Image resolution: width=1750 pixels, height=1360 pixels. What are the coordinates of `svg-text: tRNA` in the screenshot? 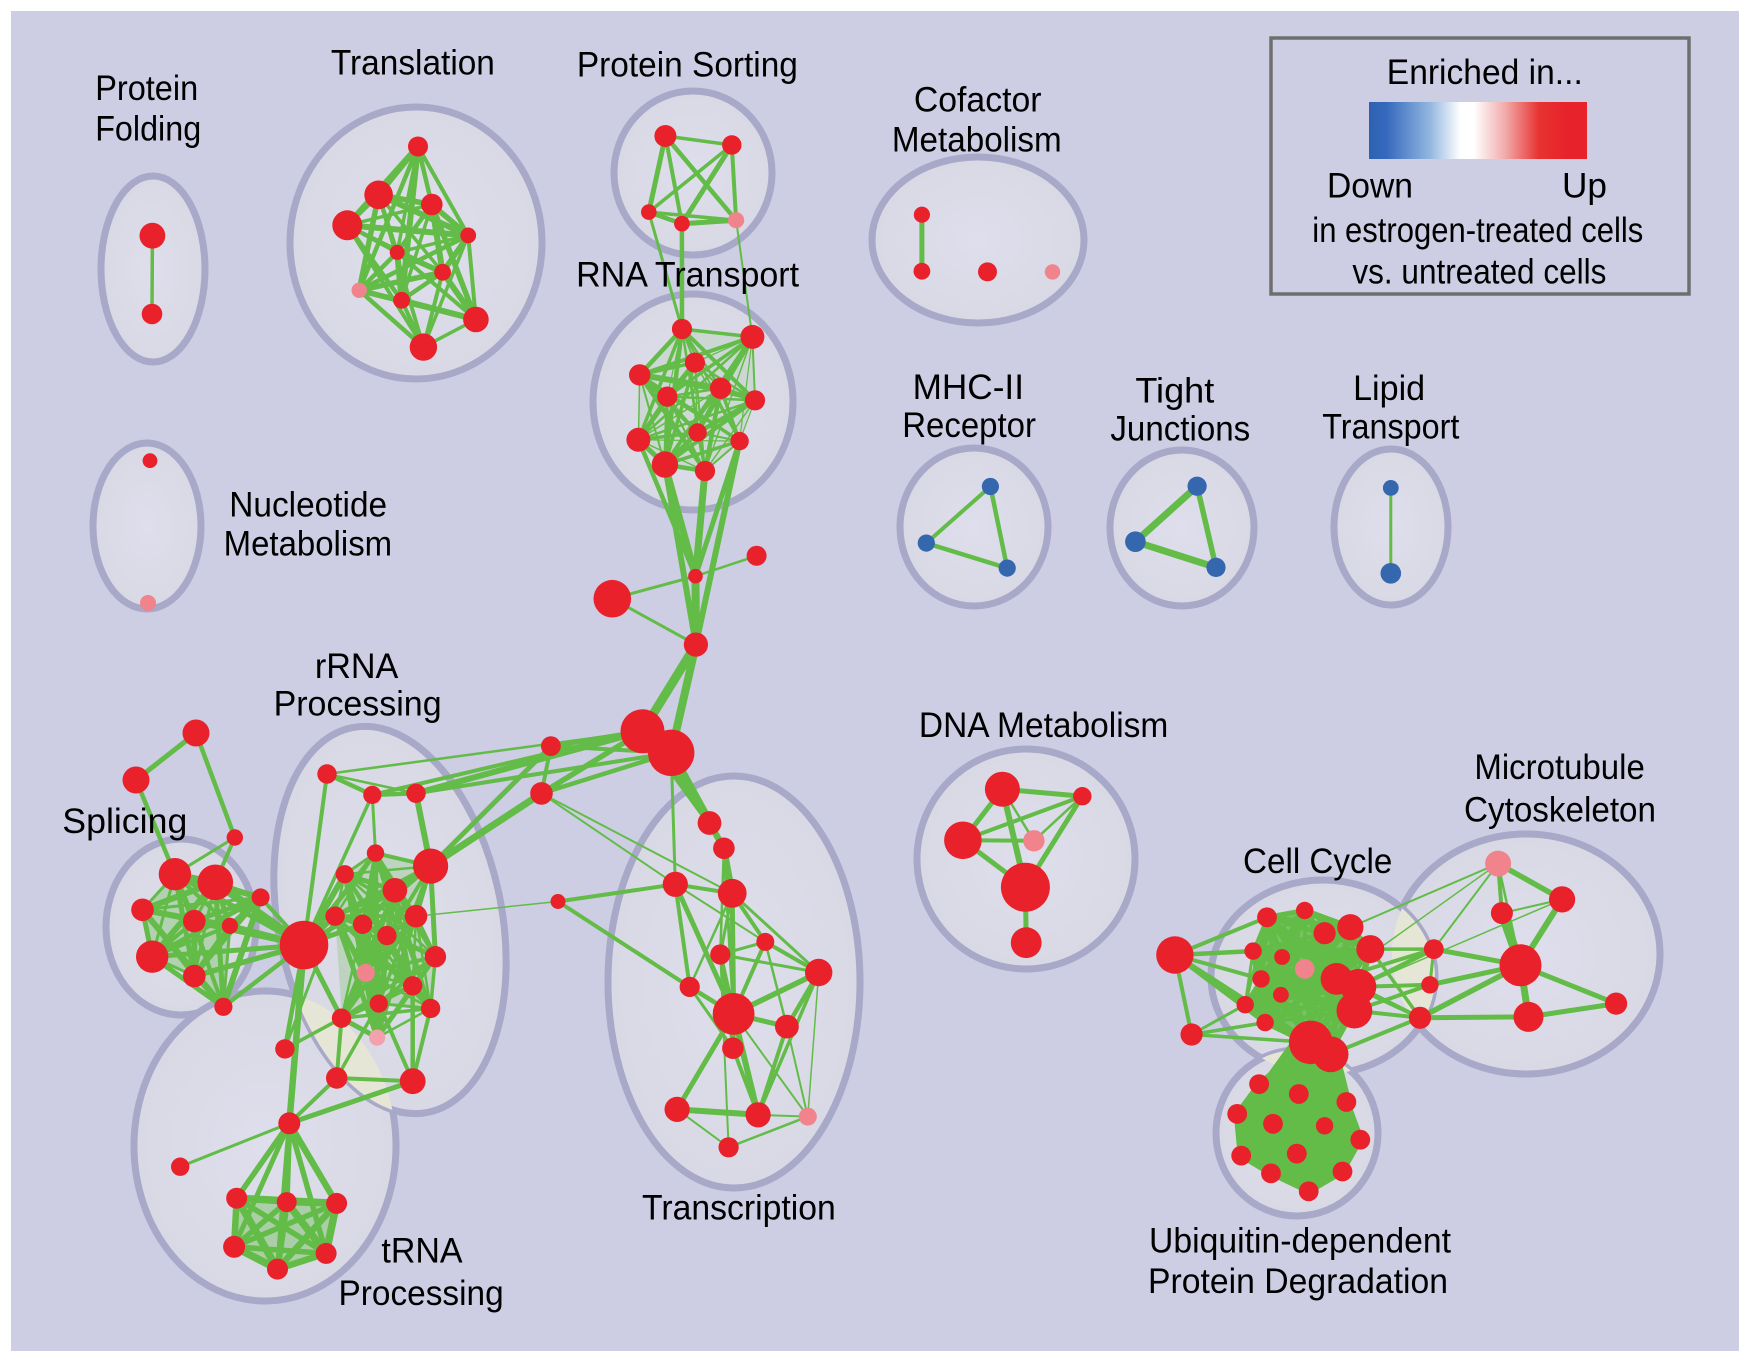 It's located at (421, 1251).